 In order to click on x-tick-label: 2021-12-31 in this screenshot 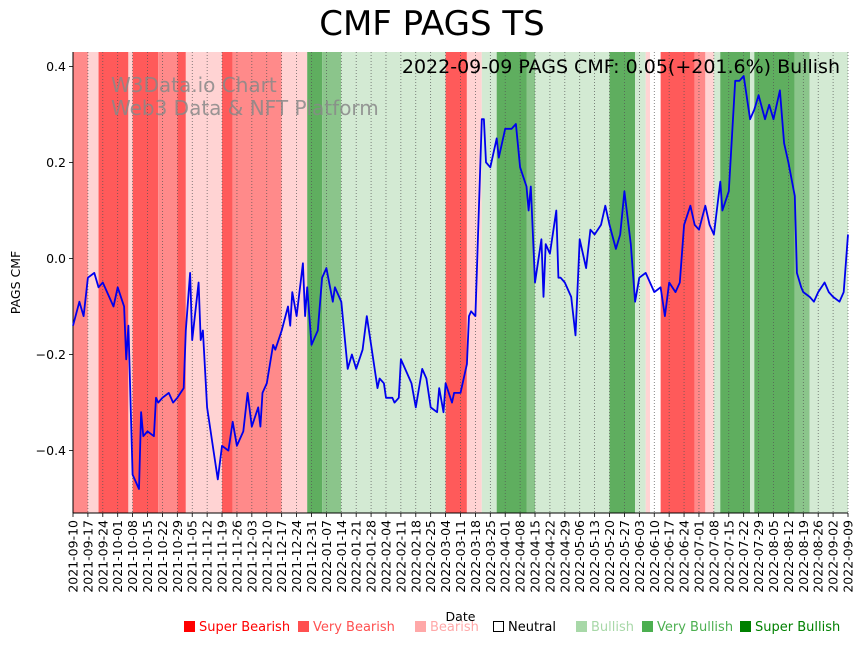, I will do `click(311, 556)`.